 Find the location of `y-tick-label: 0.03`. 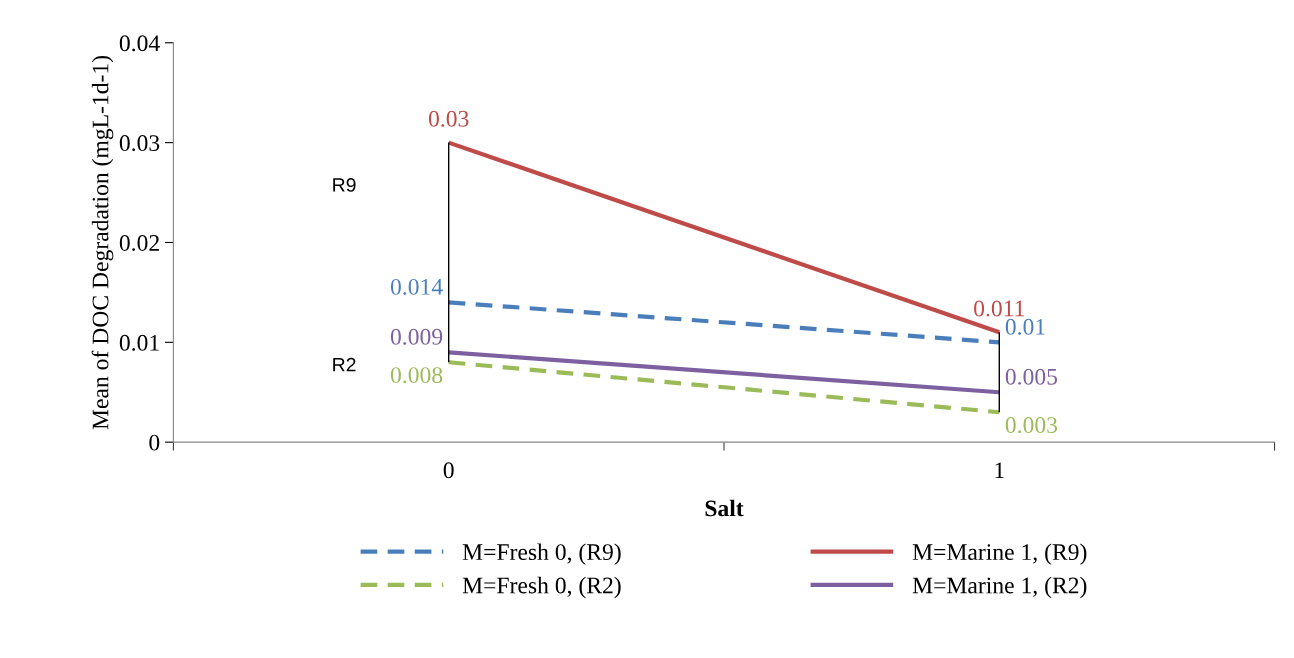

y-tick-label: 0.03 is located at coordinates (139, 143).